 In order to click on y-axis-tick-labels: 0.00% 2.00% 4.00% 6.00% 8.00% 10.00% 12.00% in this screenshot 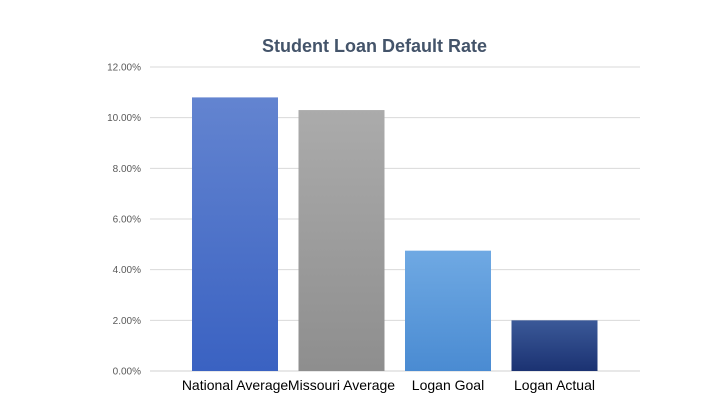, I will do `click(124, 220)`.